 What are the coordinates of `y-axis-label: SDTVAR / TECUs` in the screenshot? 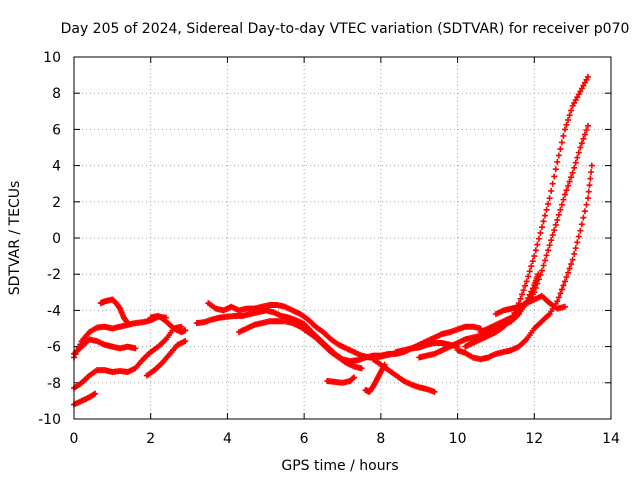 It's located at (15, 238).